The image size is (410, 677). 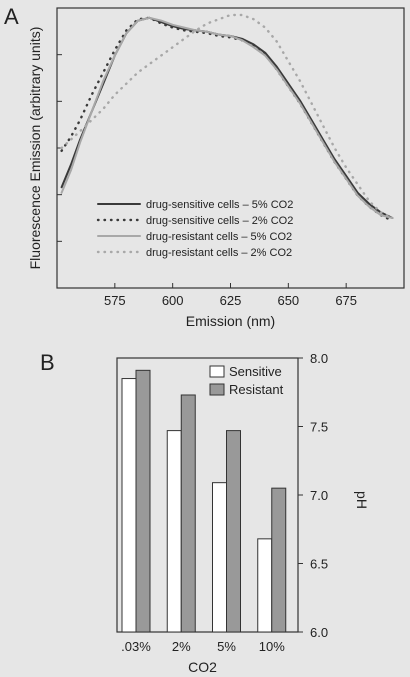 What do you see at coordinates (272, 646) in the screenshot?
I see `x-tick-label: 10%` at bounding box center [272, 646].